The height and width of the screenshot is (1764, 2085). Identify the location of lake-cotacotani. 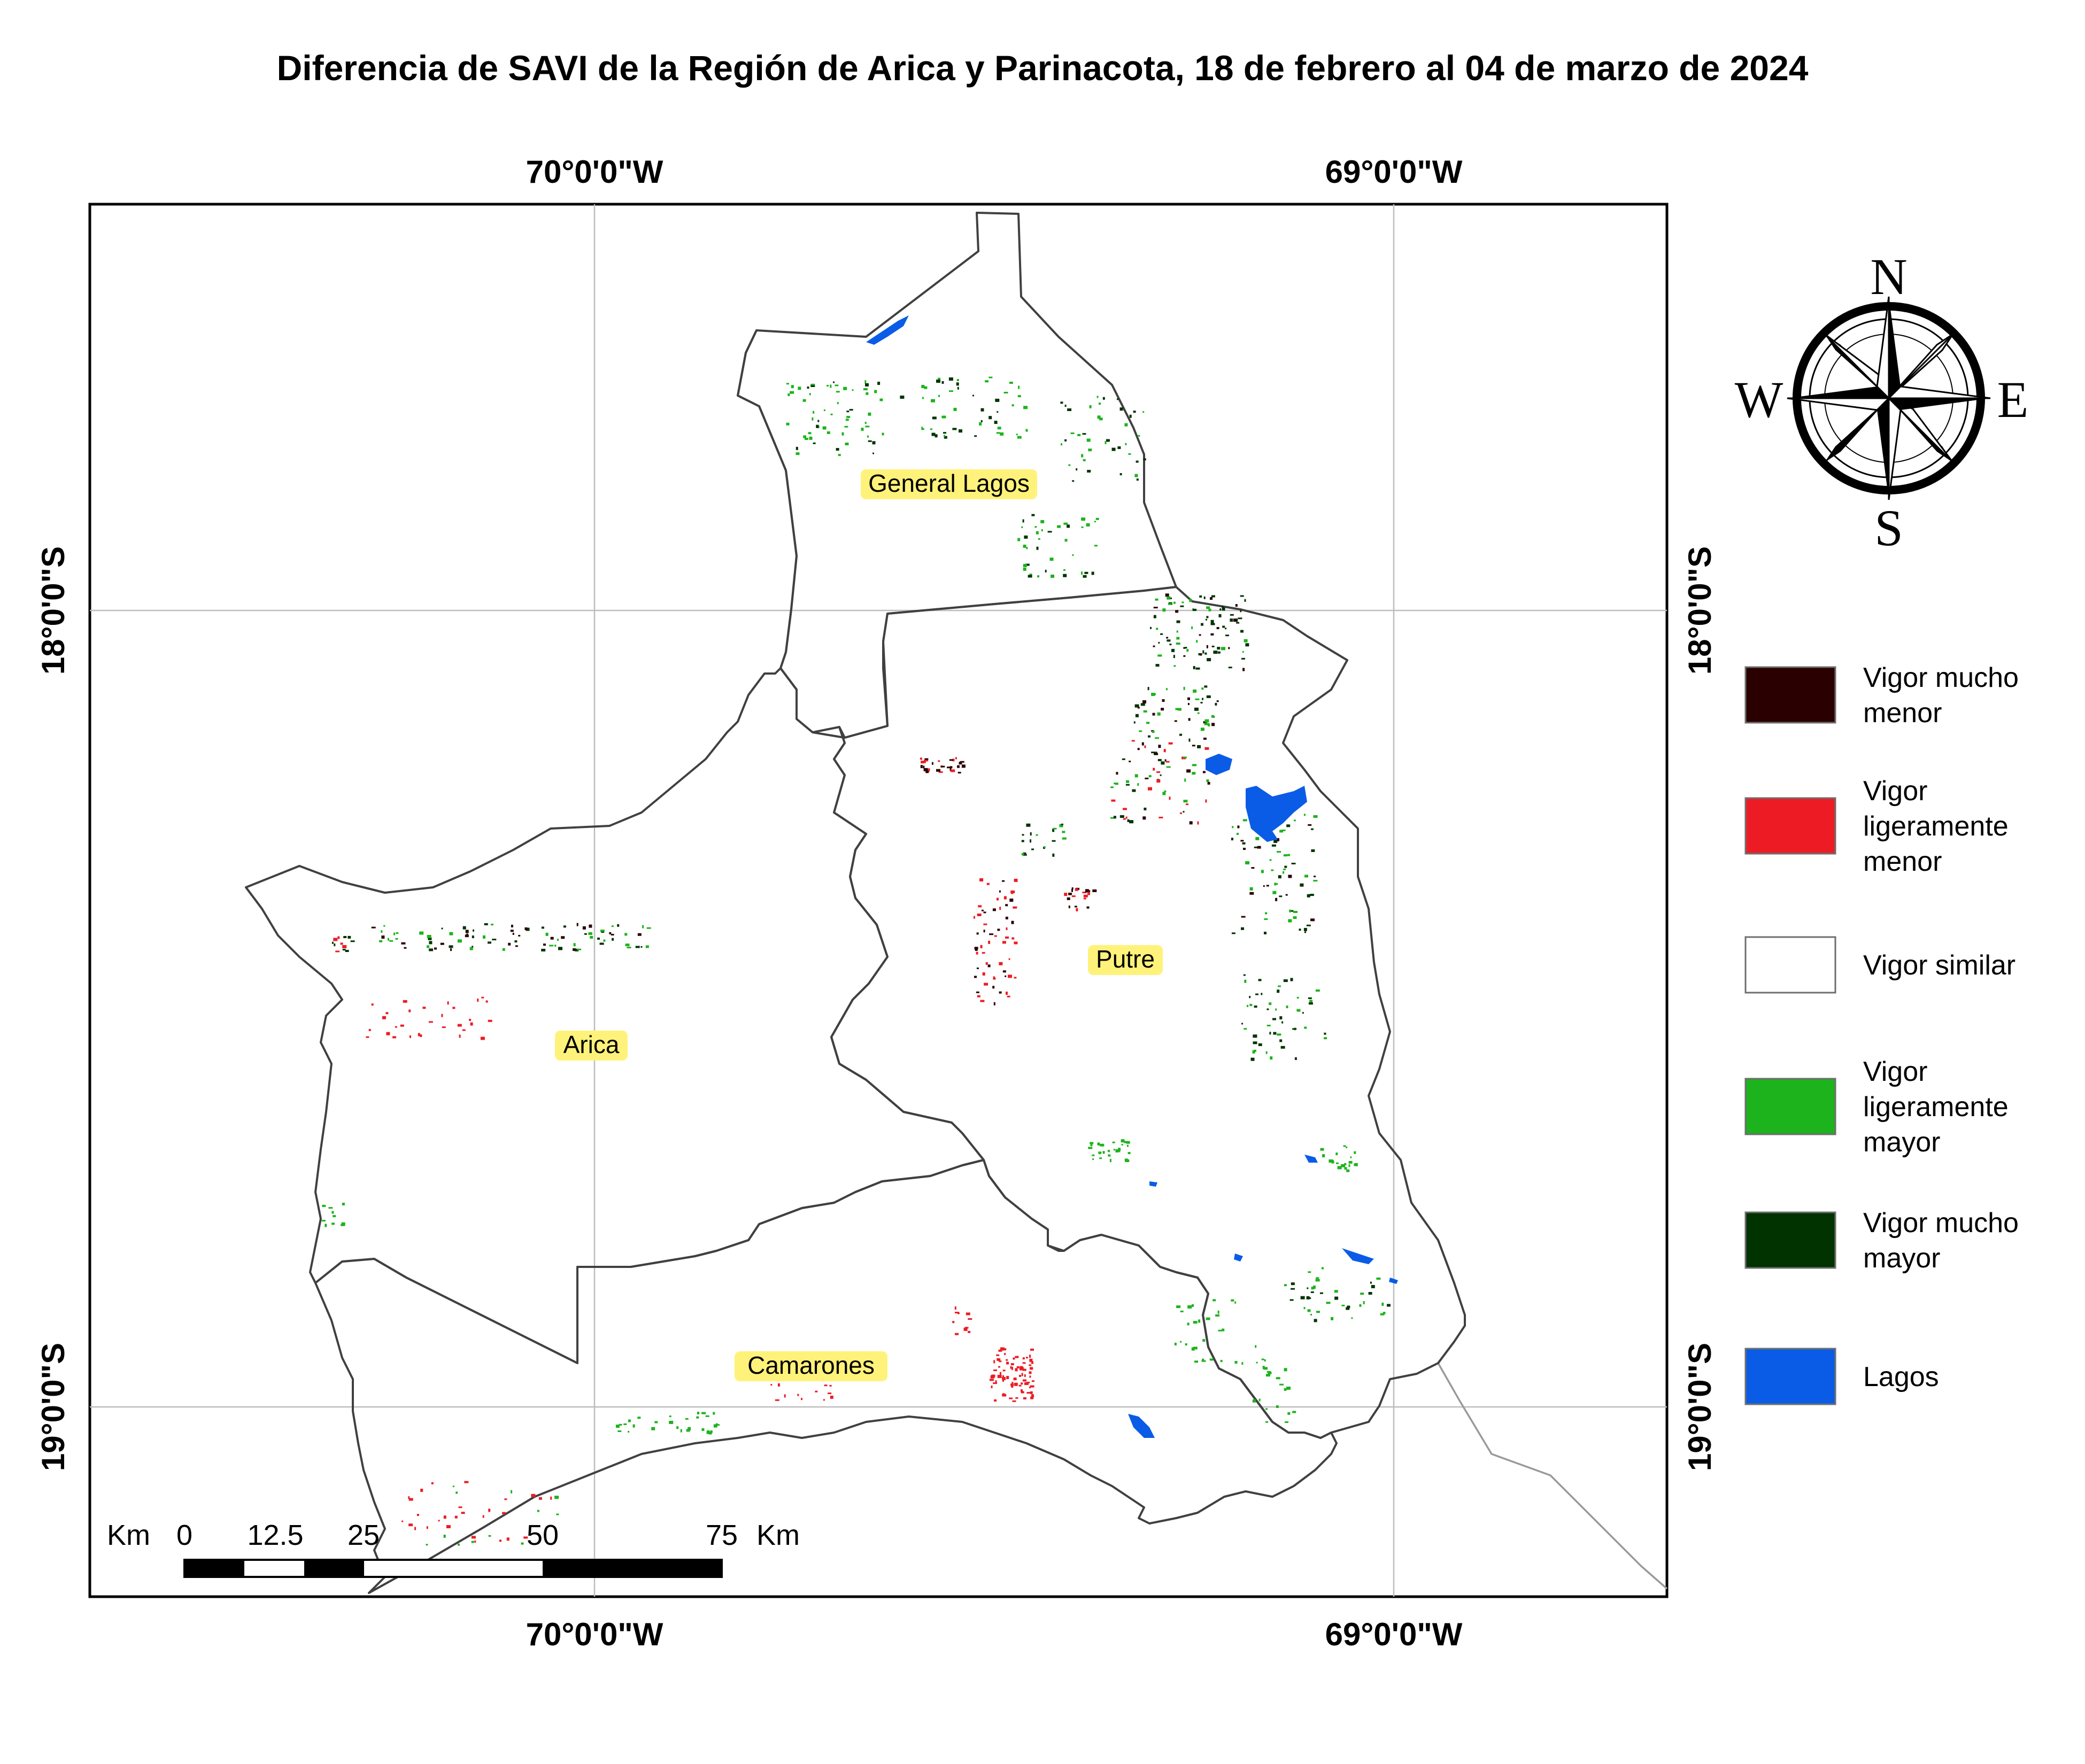
(1219, 764).